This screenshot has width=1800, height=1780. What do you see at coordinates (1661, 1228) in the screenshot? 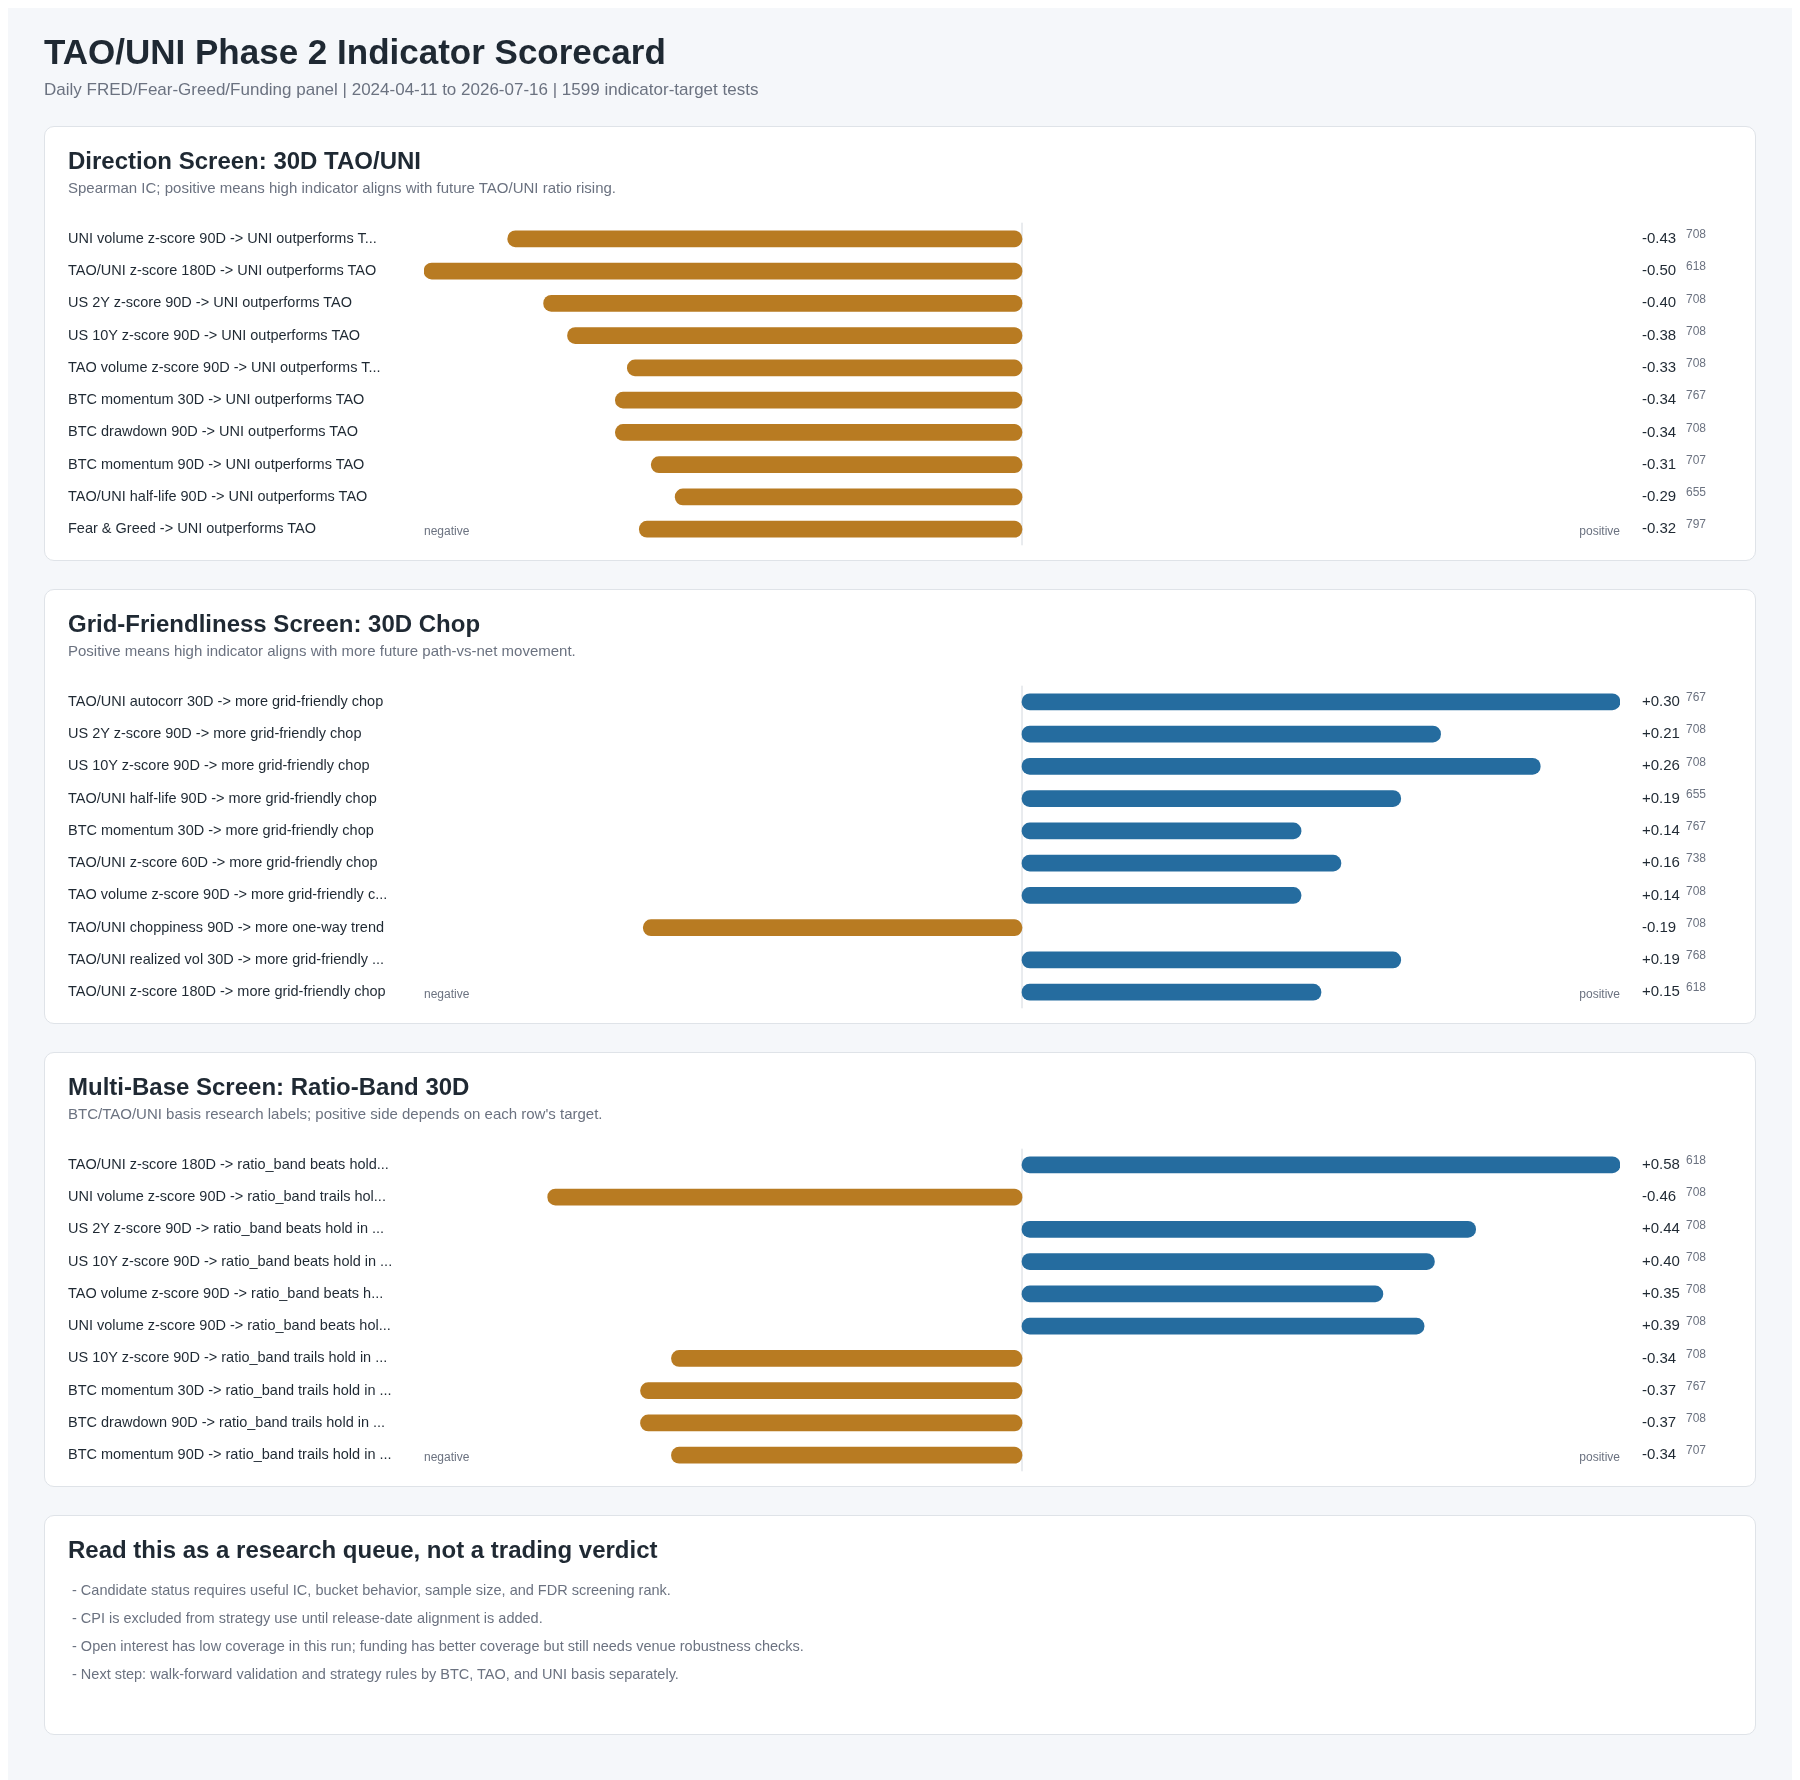
I see `data-label: +0.44` at bounding box center [1661, 1228].